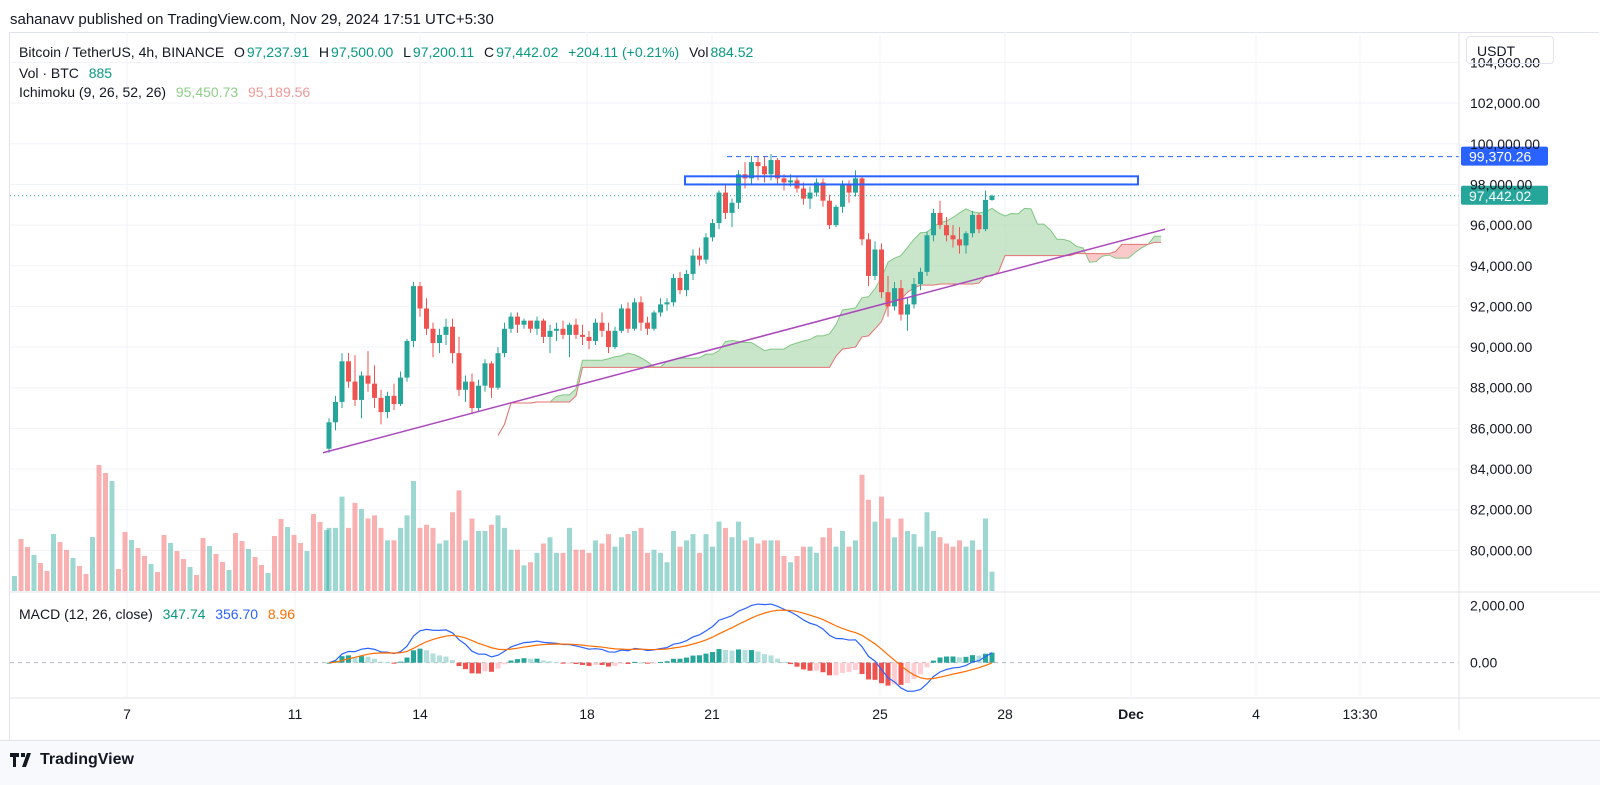 The image size is (1600, 785). I want to click on price-axis-label: 102,000.00, so click(1505, 103).